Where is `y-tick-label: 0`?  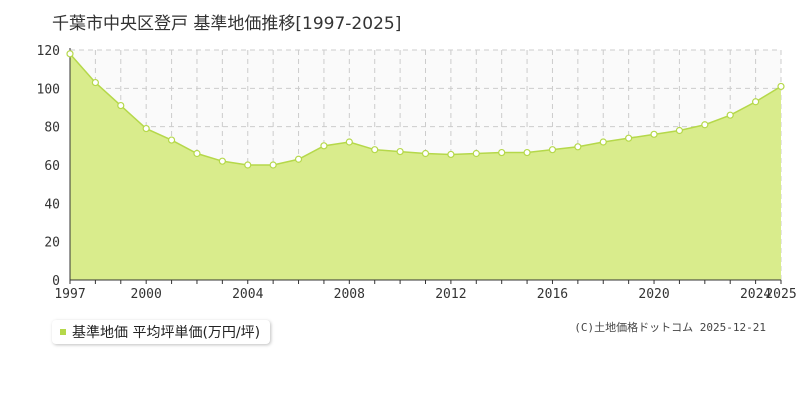
y-tick-label: 0 is located at coordinates (56, 281).